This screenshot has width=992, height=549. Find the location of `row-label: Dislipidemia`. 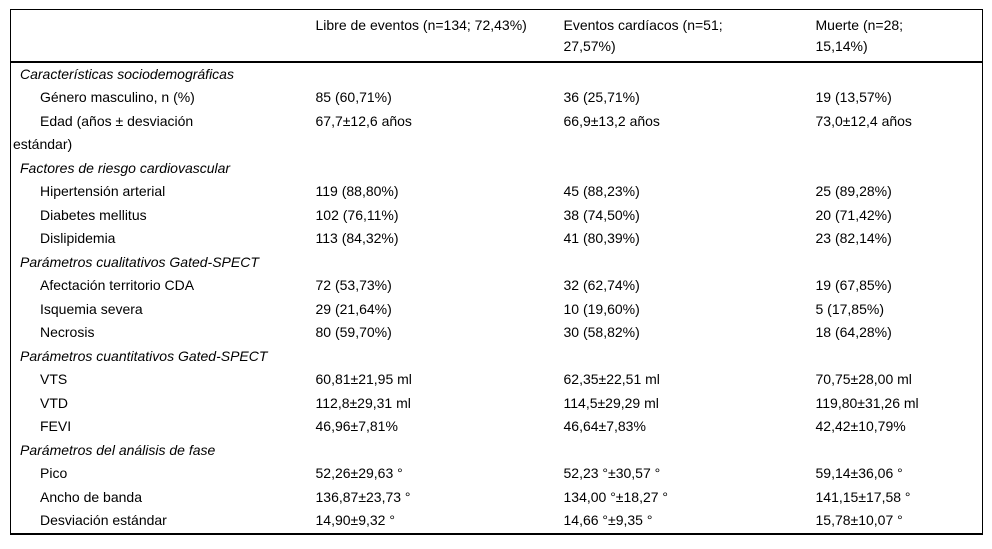

row-label: Dislipidemia is located at coordinates (78, 238).